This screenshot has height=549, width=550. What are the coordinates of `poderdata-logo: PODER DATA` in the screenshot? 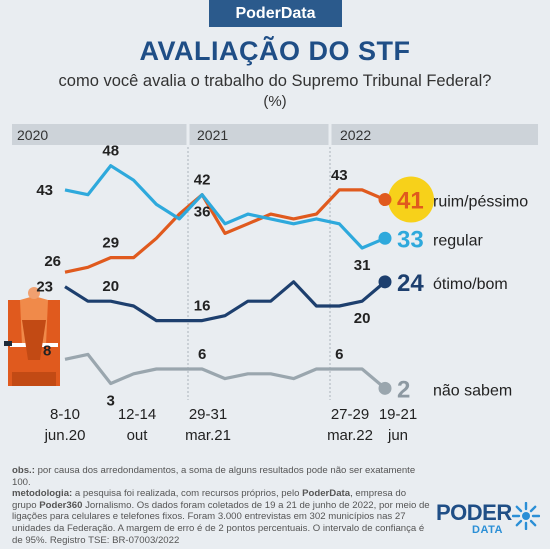 It's located at (489, 520).